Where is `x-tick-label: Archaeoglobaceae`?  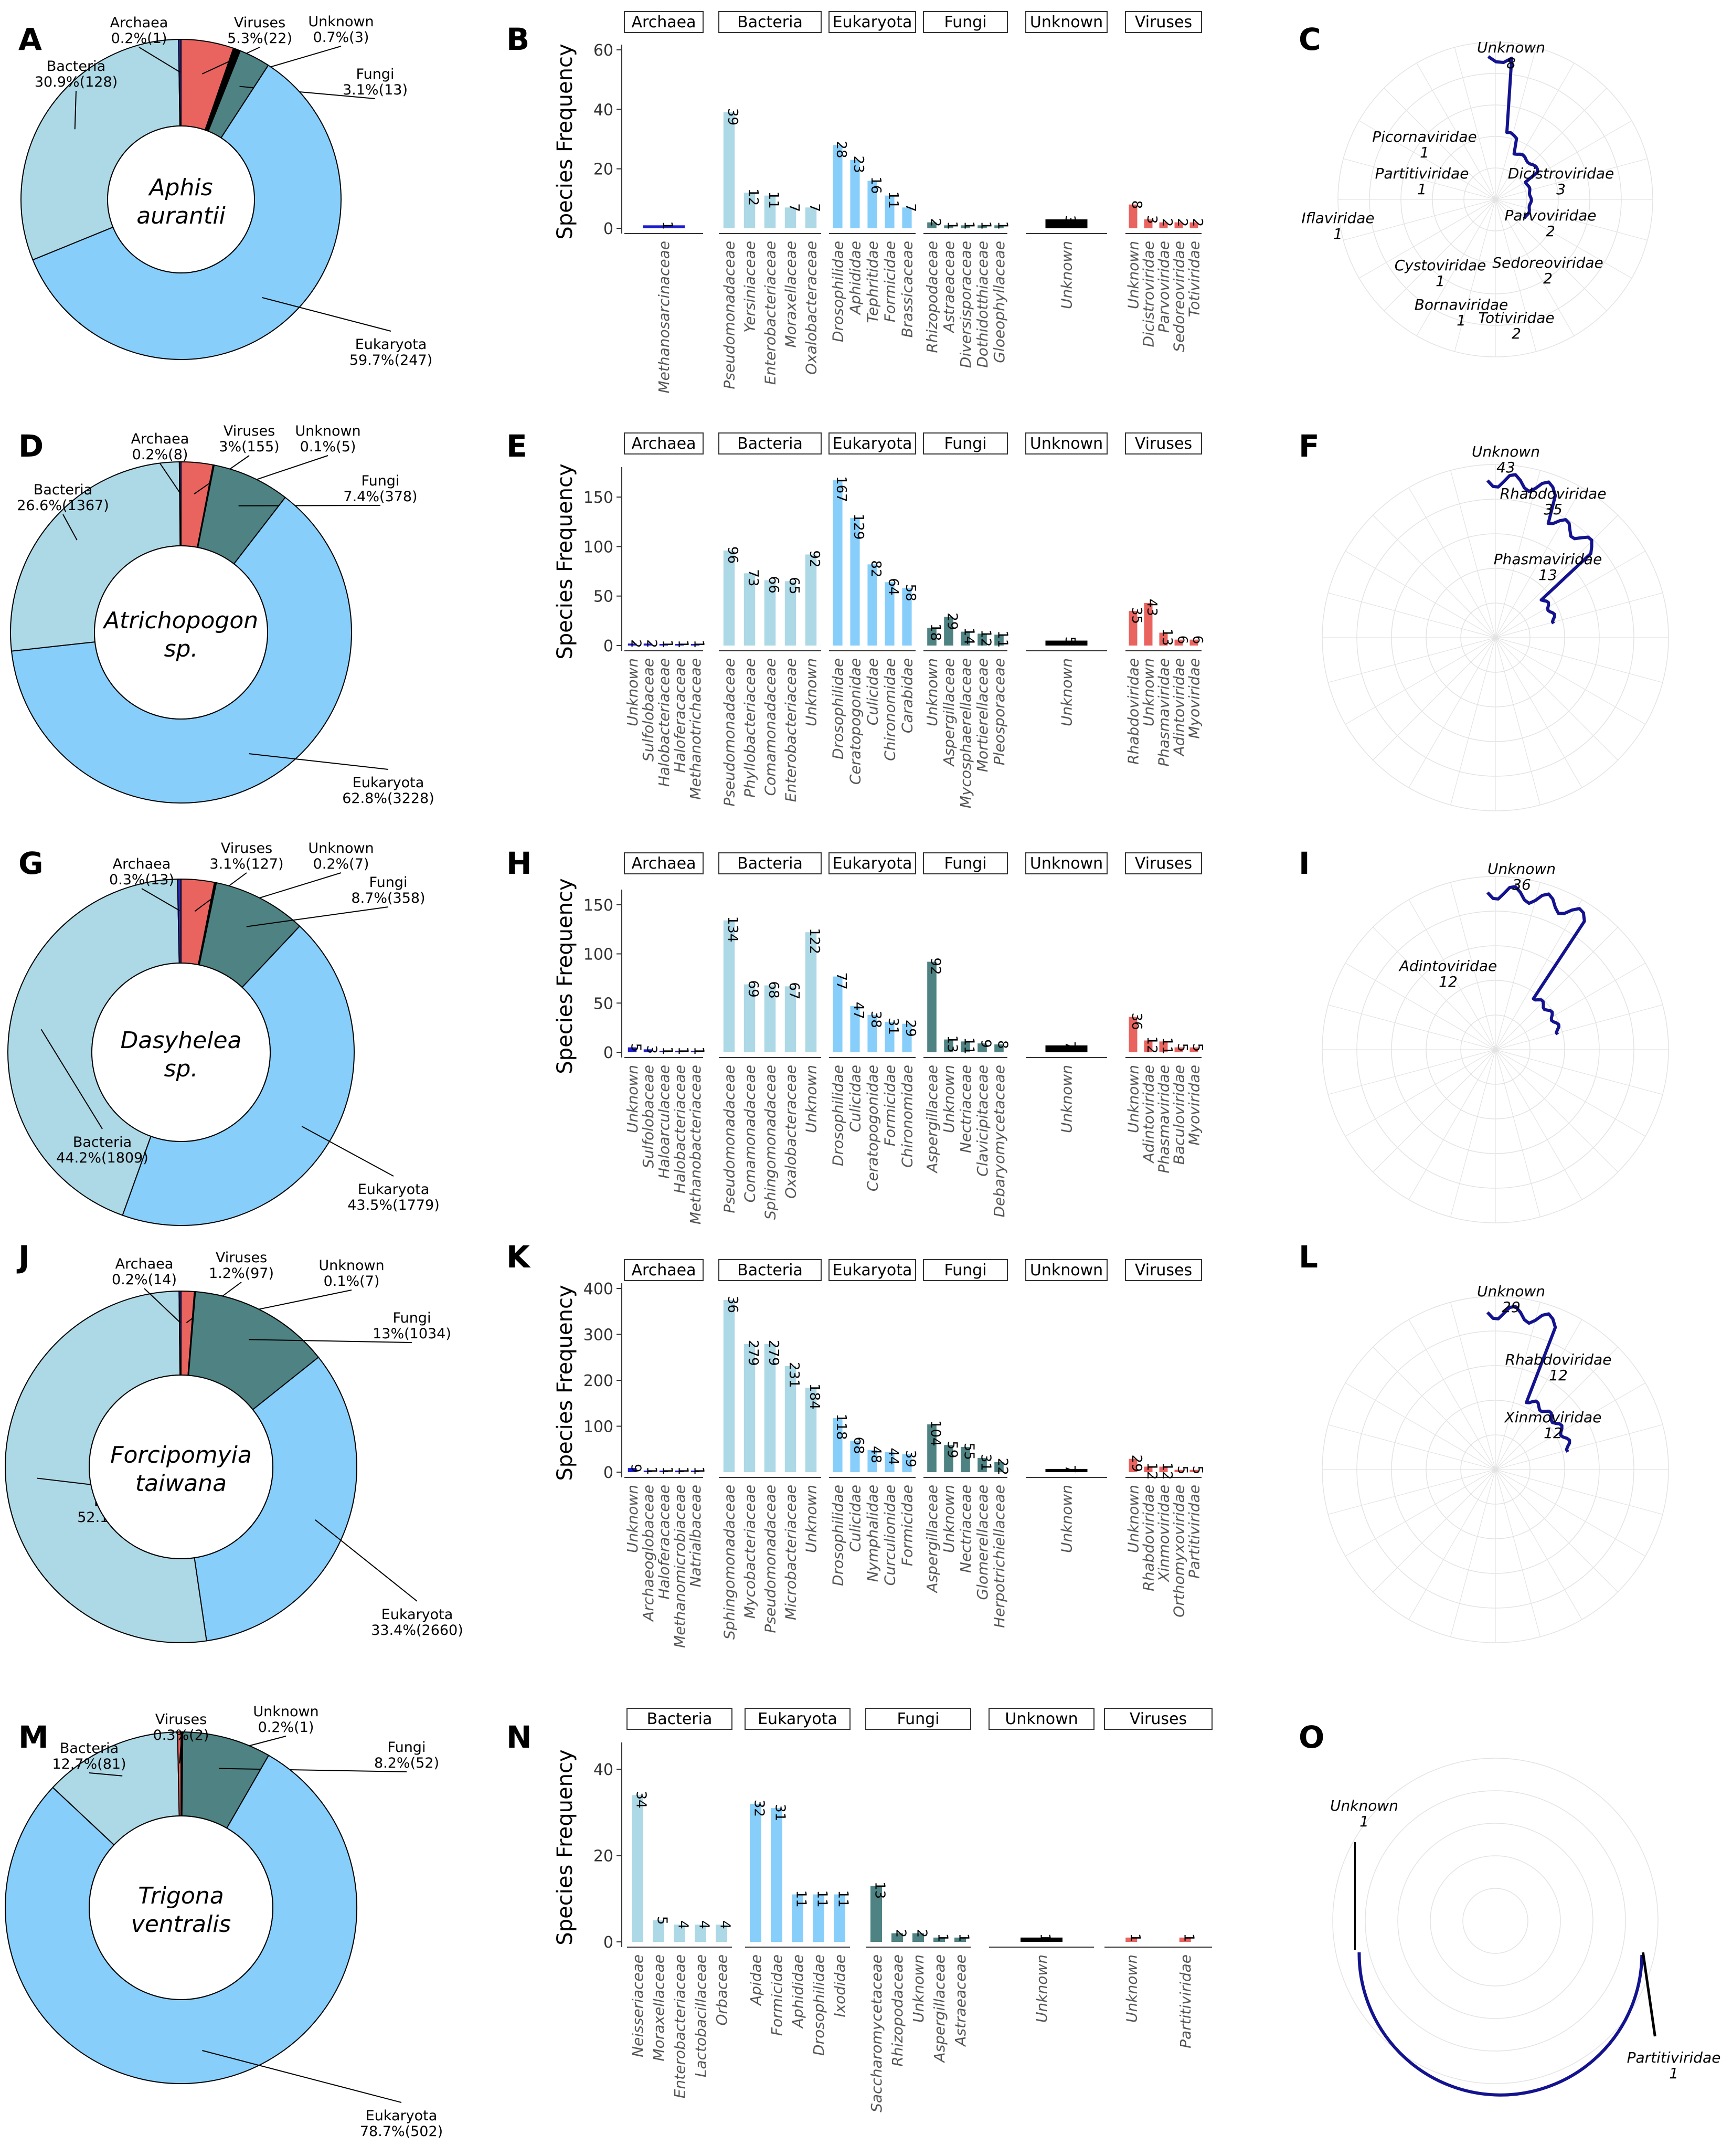 x-tick-label: Archaeoglobaceae is located at coordinates (648, 1554).